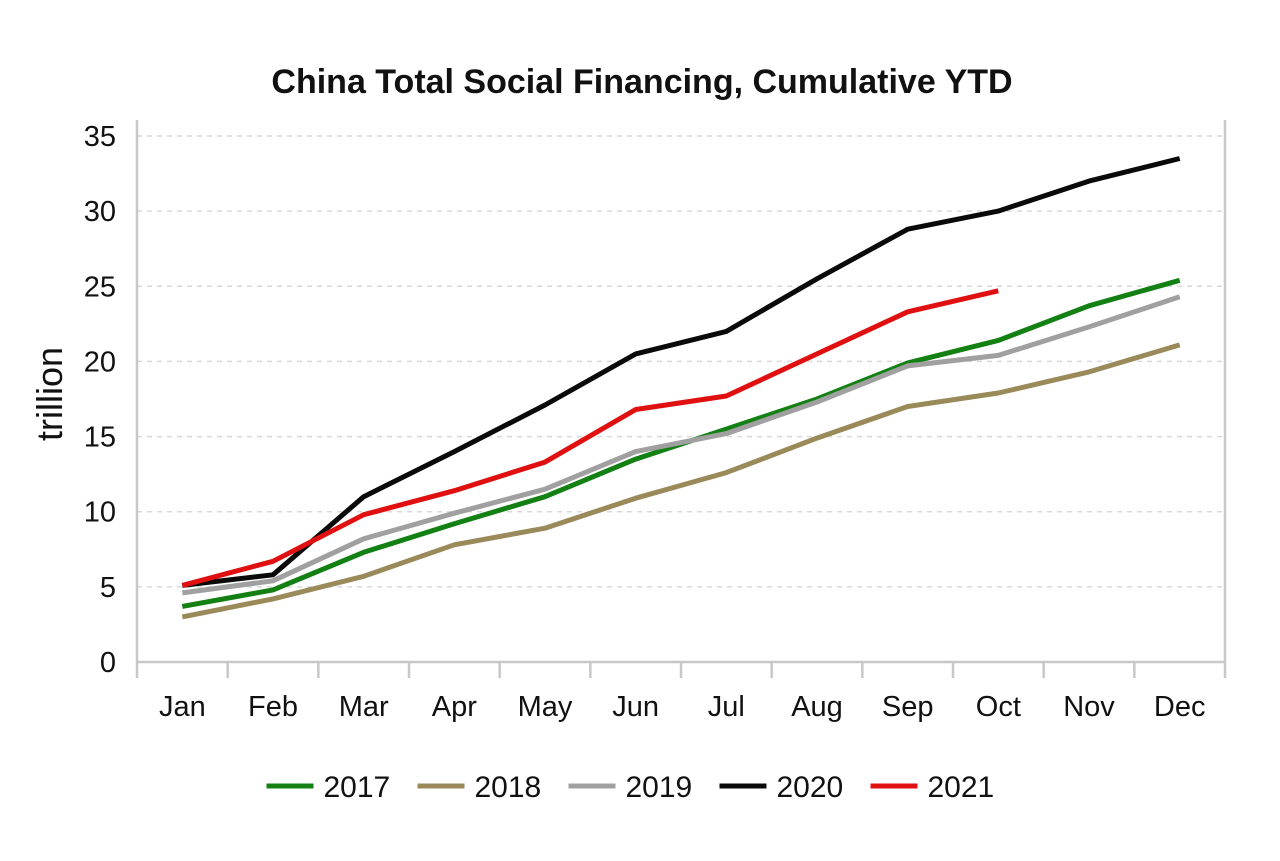  Describe the element at coordinates (100, 212) in the screenshot. I see `y-tick-label: 30` at that location.